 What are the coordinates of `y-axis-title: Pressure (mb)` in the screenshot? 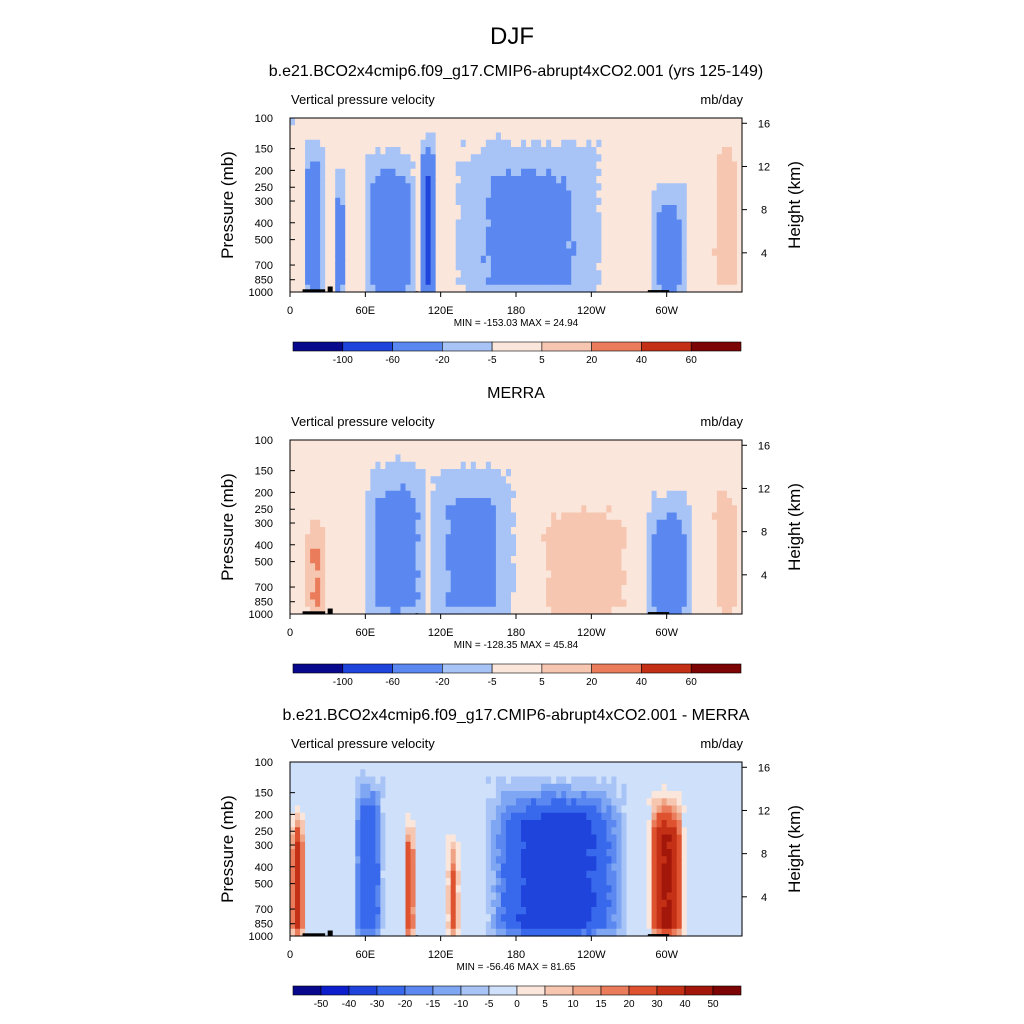 It's located at (227, 527).